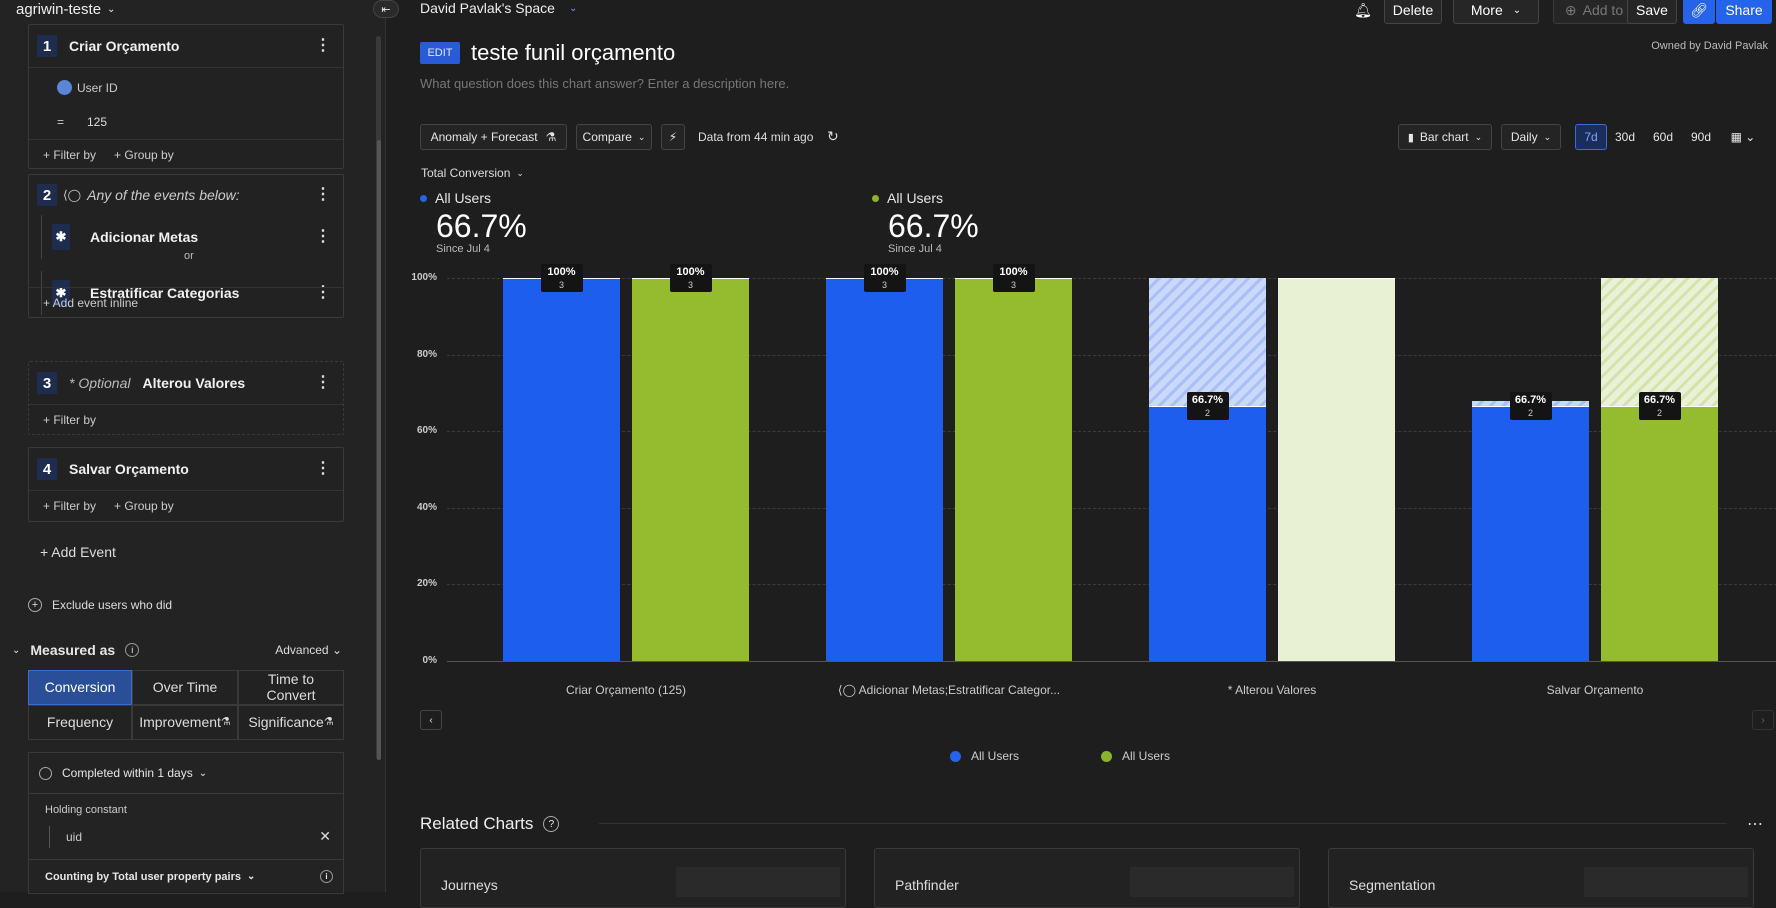 Image resolution: width=1776 pixels, height=908 pixels. What do you see at coordinates (1625, 137) in the screenshot?
I see `range-30d: 30d` at bounding box center [1625, 137].